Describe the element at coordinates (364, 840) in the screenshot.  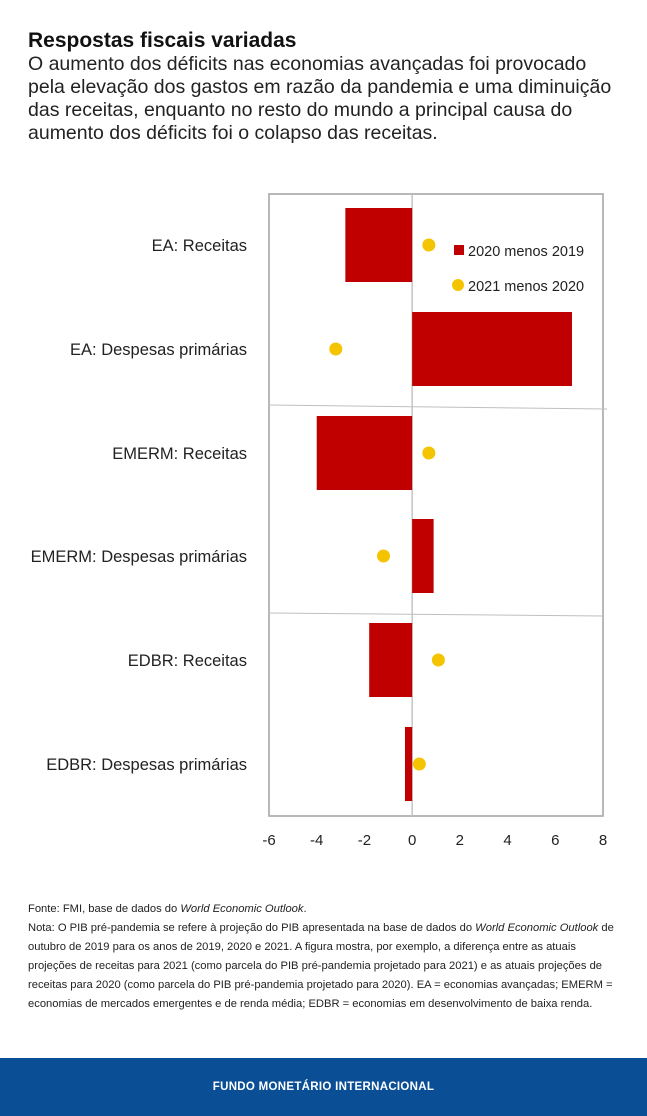
I see `x-tick-label: -2` at that location.